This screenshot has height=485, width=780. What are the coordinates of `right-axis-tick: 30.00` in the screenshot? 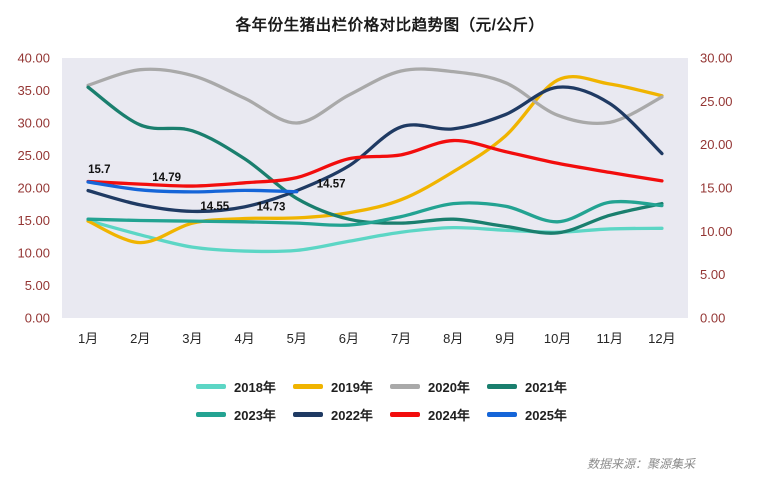 It's located at (716, 58).